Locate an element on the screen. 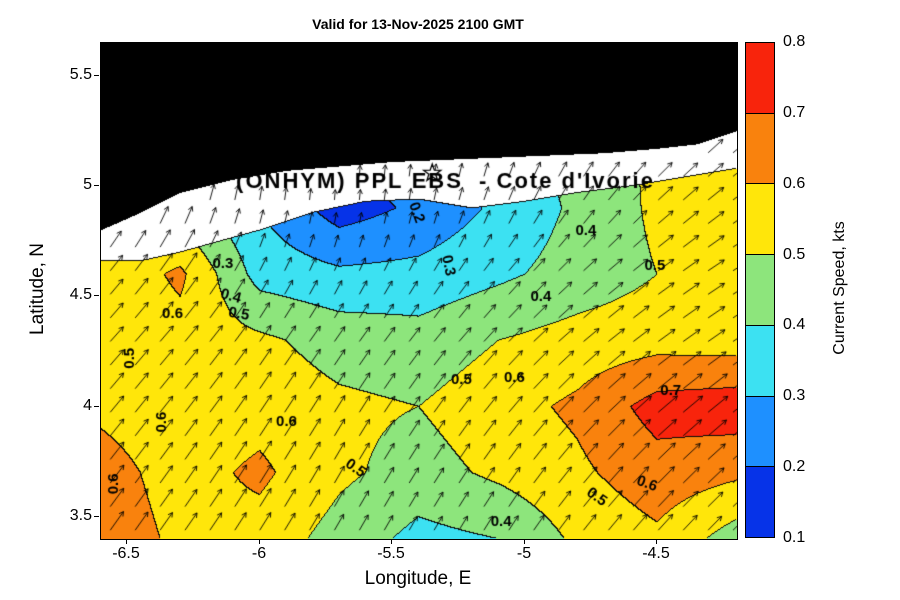 The height and width of the screenshot is (600, 900). colorbar-tick-label: 0.2 is located at coordinates (794, 466).